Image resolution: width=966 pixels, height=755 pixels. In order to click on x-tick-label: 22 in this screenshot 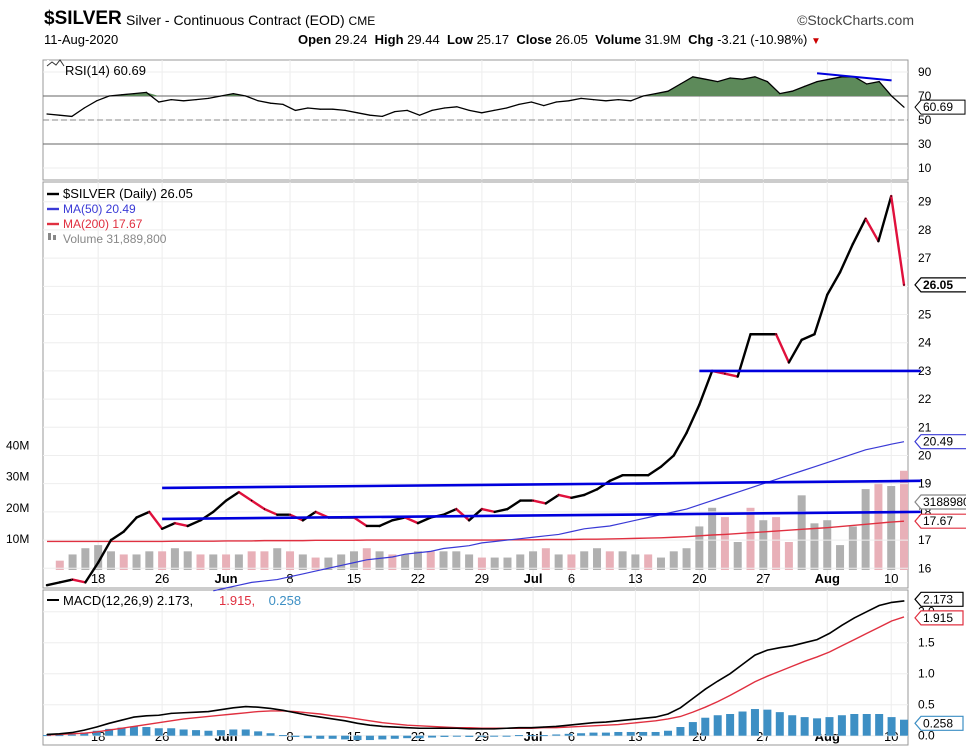, I will do `click(418, 578)`.